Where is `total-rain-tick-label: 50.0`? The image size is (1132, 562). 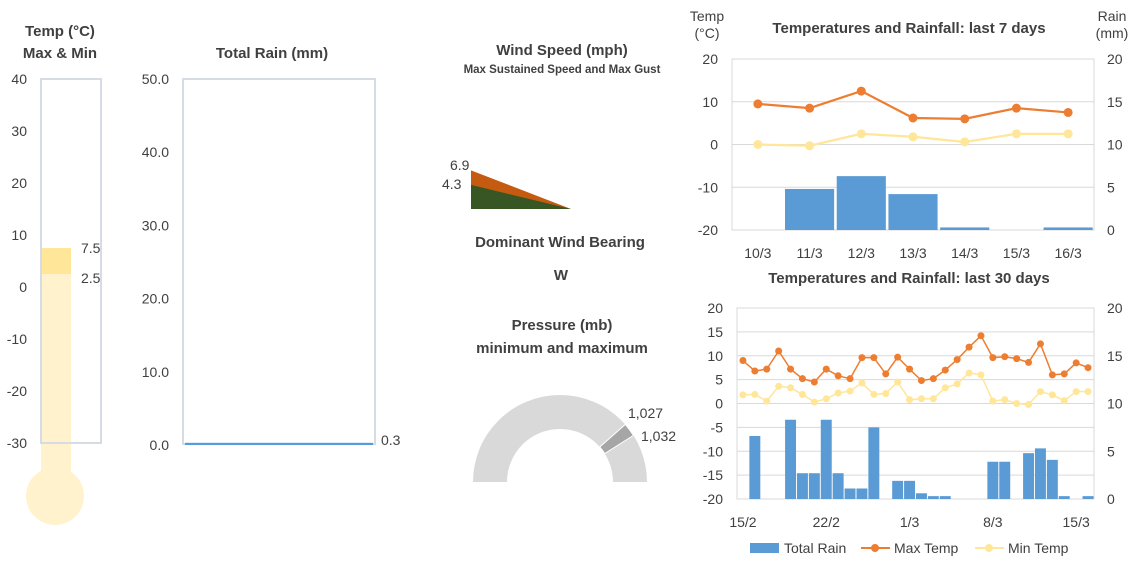 total-rain-tick-label: 50.0 is located at coordinates (155, 79).